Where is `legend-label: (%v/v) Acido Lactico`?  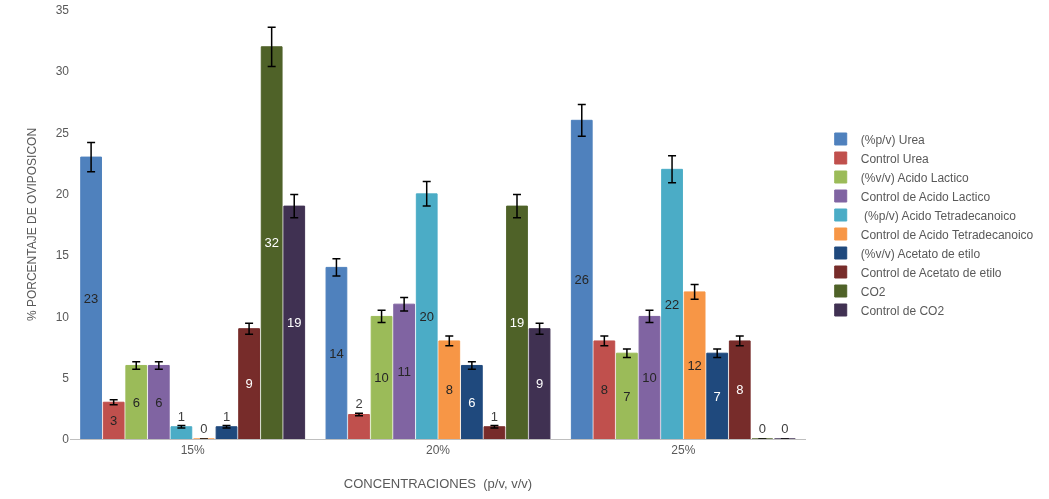
legend-label: (%v/v) Acido Lactico is located at coordinates (915, 177).